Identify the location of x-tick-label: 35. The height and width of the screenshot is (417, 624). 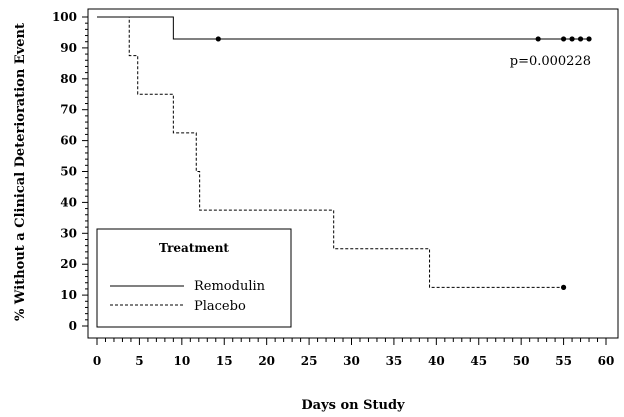
(394, 361).